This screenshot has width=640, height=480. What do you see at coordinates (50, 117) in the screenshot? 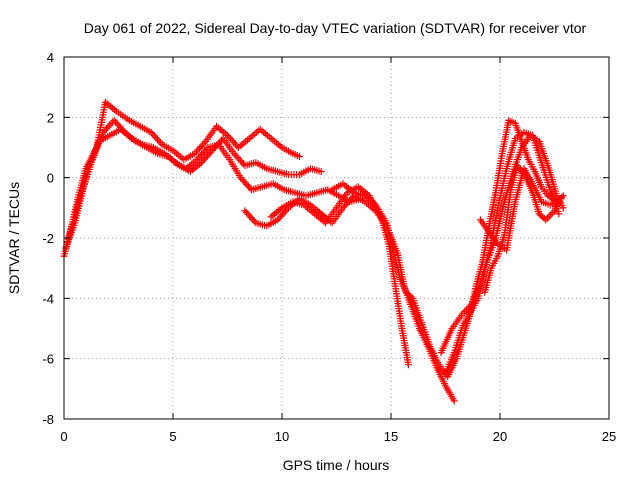
I see `y-tick-label: 2` at bounding box center [50, 117].